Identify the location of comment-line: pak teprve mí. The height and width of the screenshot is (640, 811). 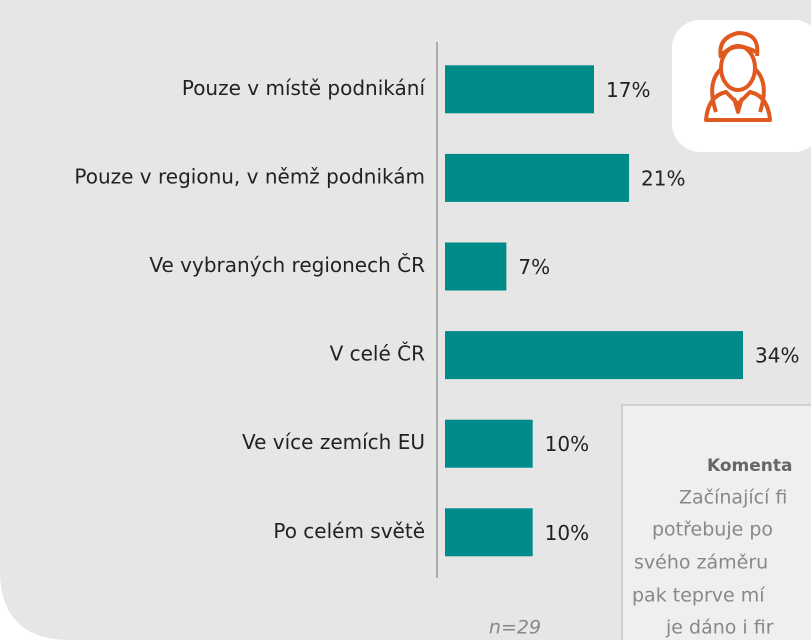
(698, 596).